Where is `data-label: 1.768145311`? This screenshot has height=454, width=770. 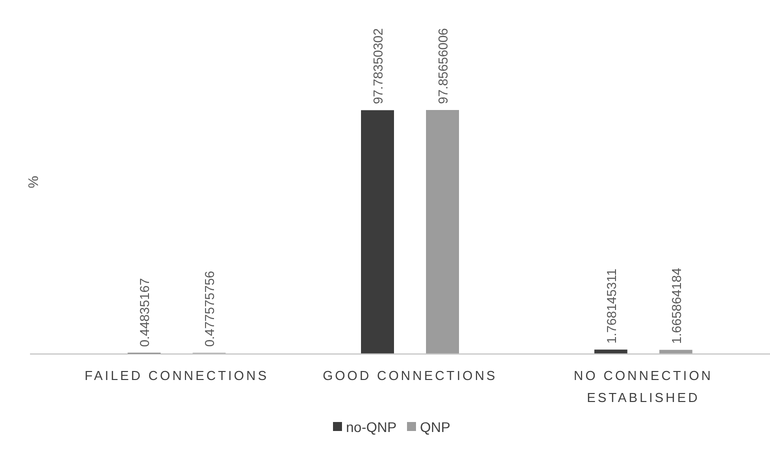 data-label: 1.768145311 is located at coordinates (611, 306).